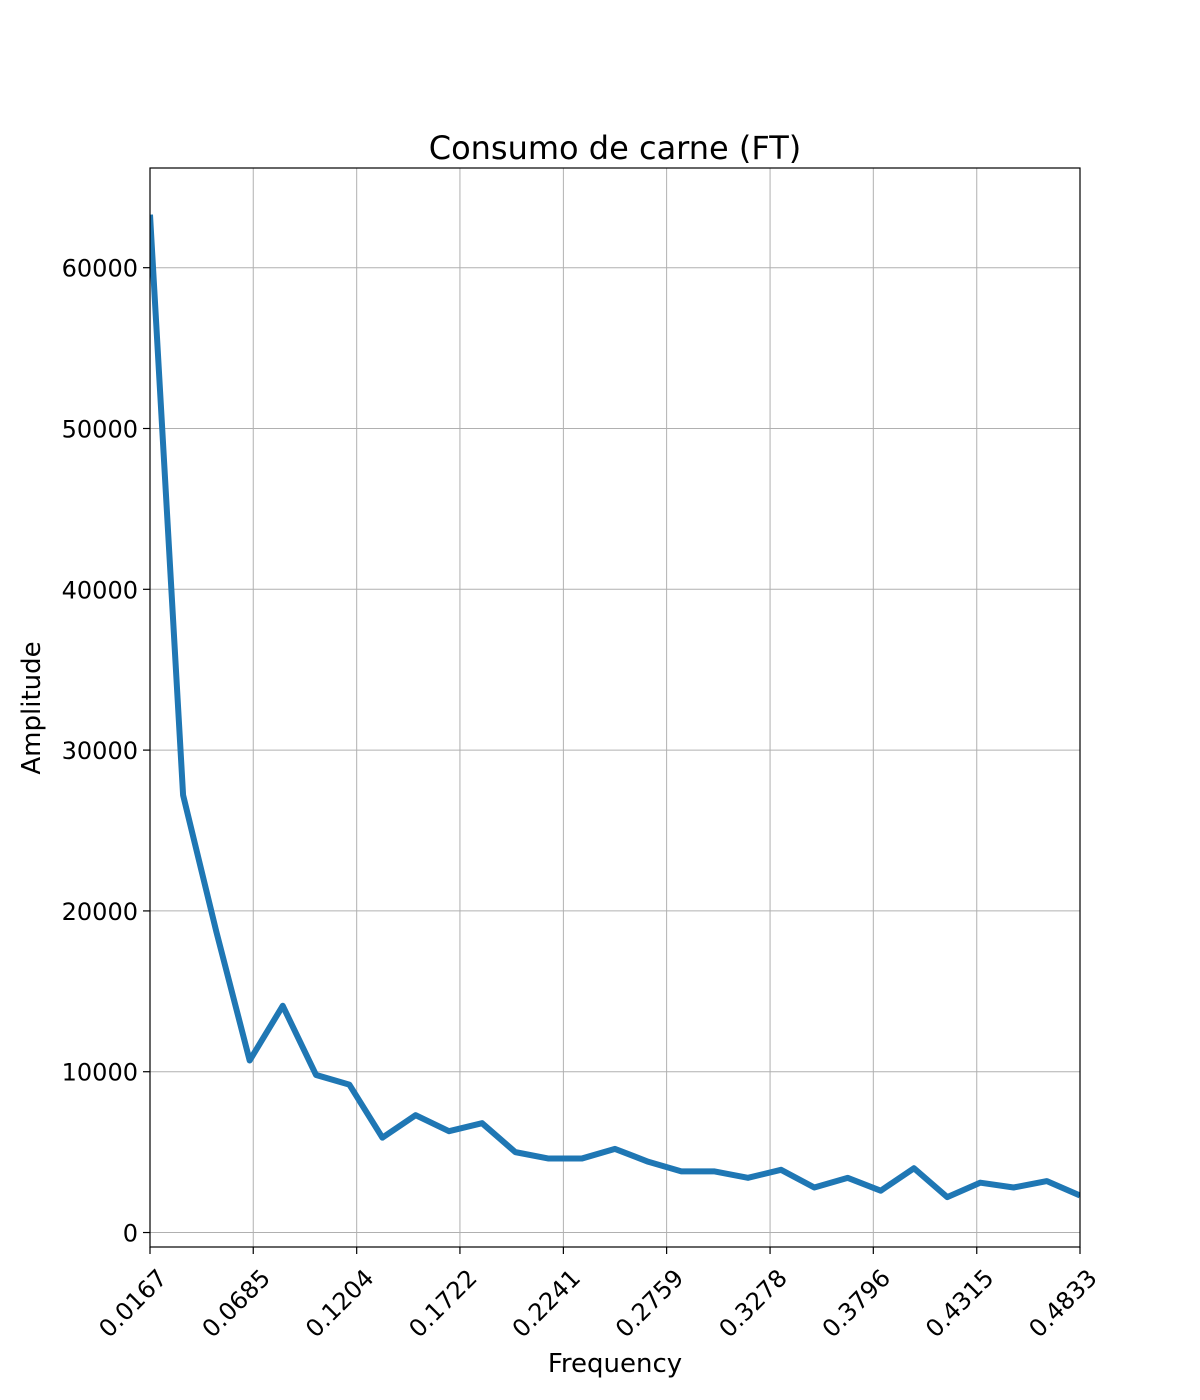  Describe the element at coordinates (753, 1303) in the screenshot. I see `x-tick-label: 0.3278` at that location.